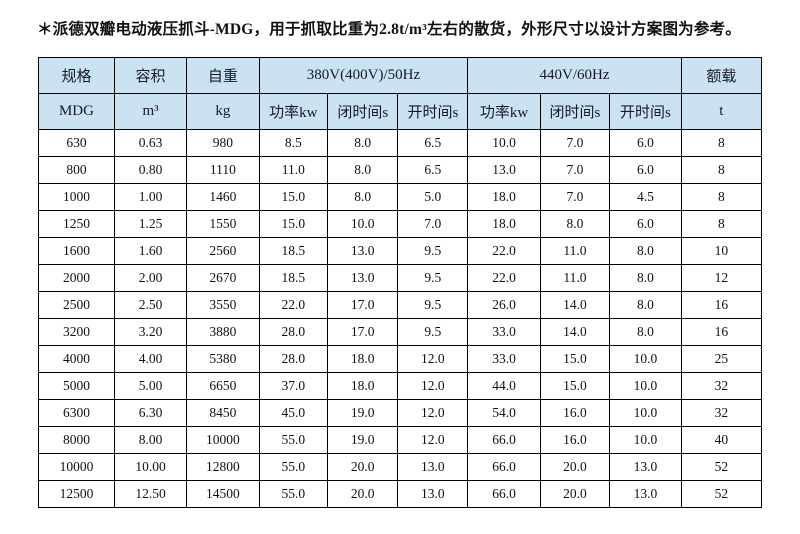 This screenshot has width=800, height=534. Describe the element at coordinates (76, 386) in the screenshot. I see `table-cell: 5000` at that location.